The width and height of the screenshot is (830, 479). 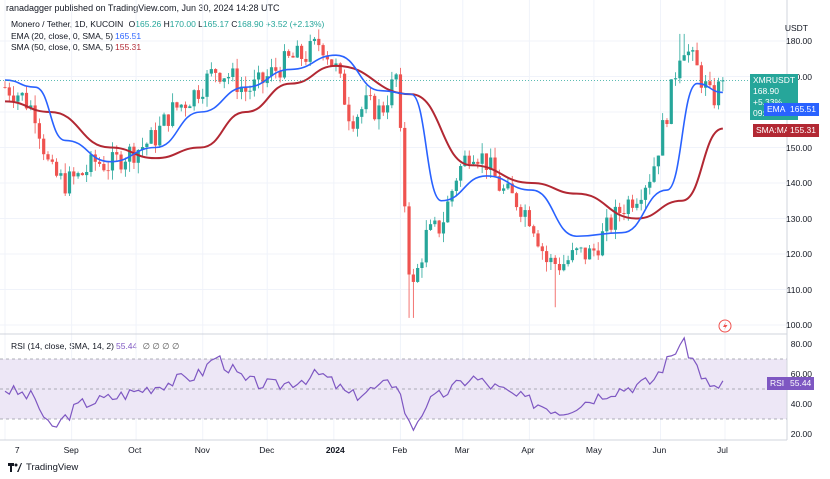 I want to click on sma-legend: SMA (50, close, 0, SMA, 5) 155.31, so click(x=76, y=47).